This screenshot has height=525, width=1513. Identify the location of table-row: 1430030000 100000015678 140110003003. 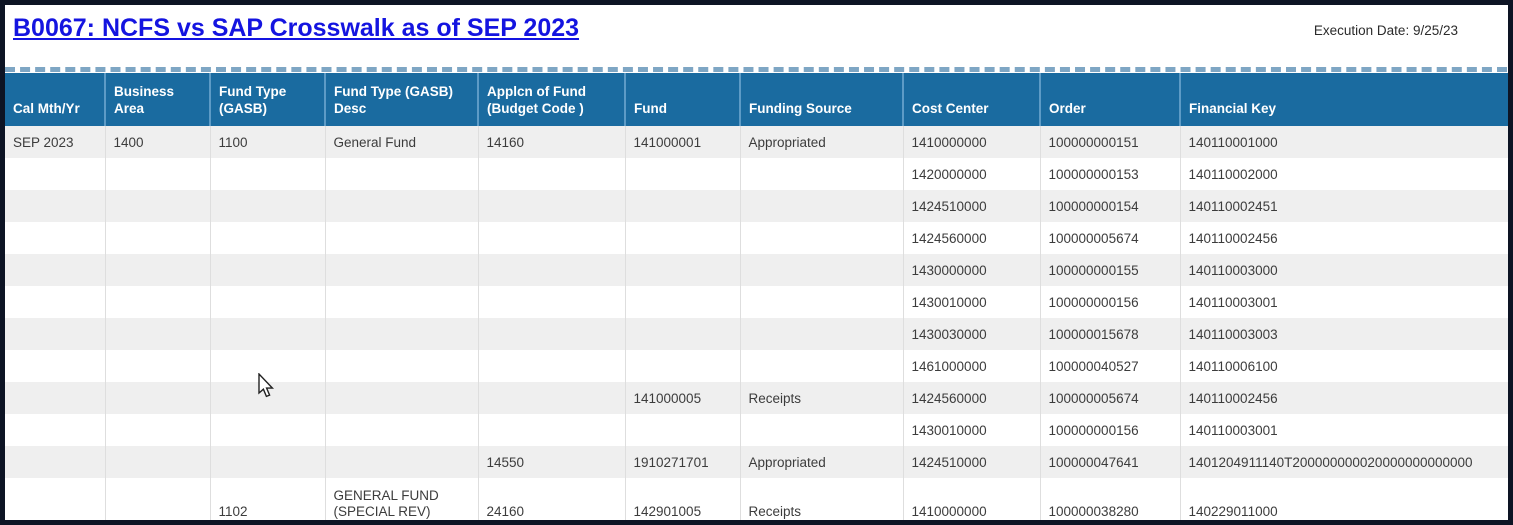
(756, 334).